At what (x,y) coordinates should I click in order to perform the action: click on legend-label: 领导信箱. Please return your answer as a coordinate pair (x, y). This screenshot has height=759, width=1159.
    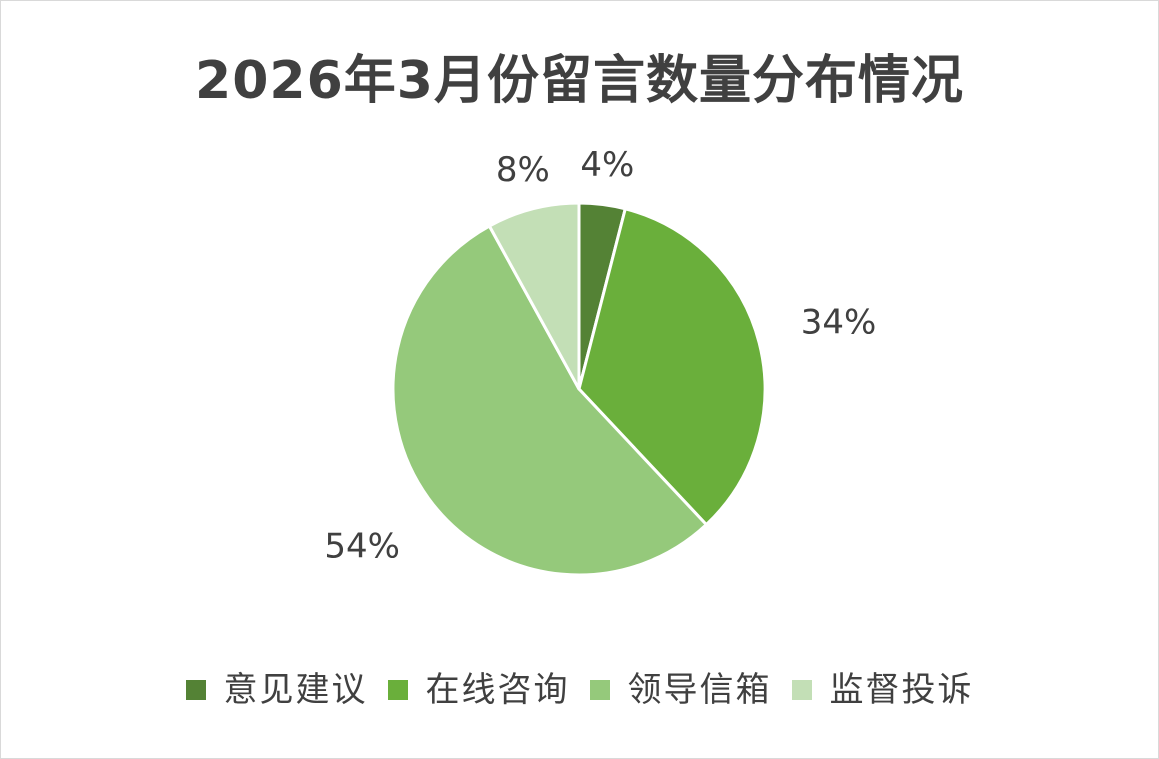
    Looking at the image, I should click on (699, 690).